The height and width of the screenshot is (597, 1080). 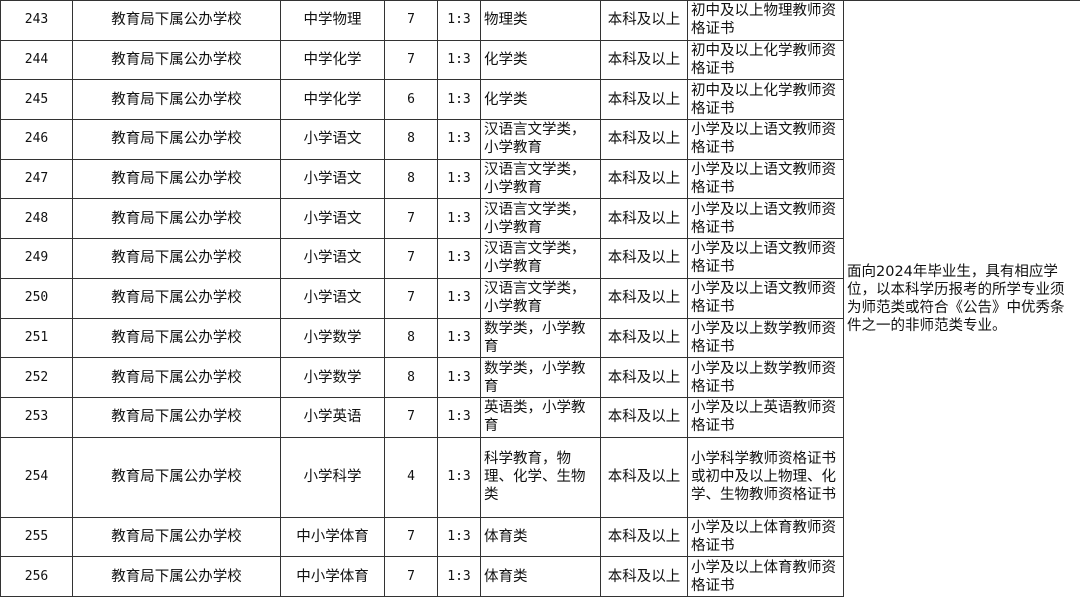 I want to click on major-cell: 物理类, so click(x=540, y=20).